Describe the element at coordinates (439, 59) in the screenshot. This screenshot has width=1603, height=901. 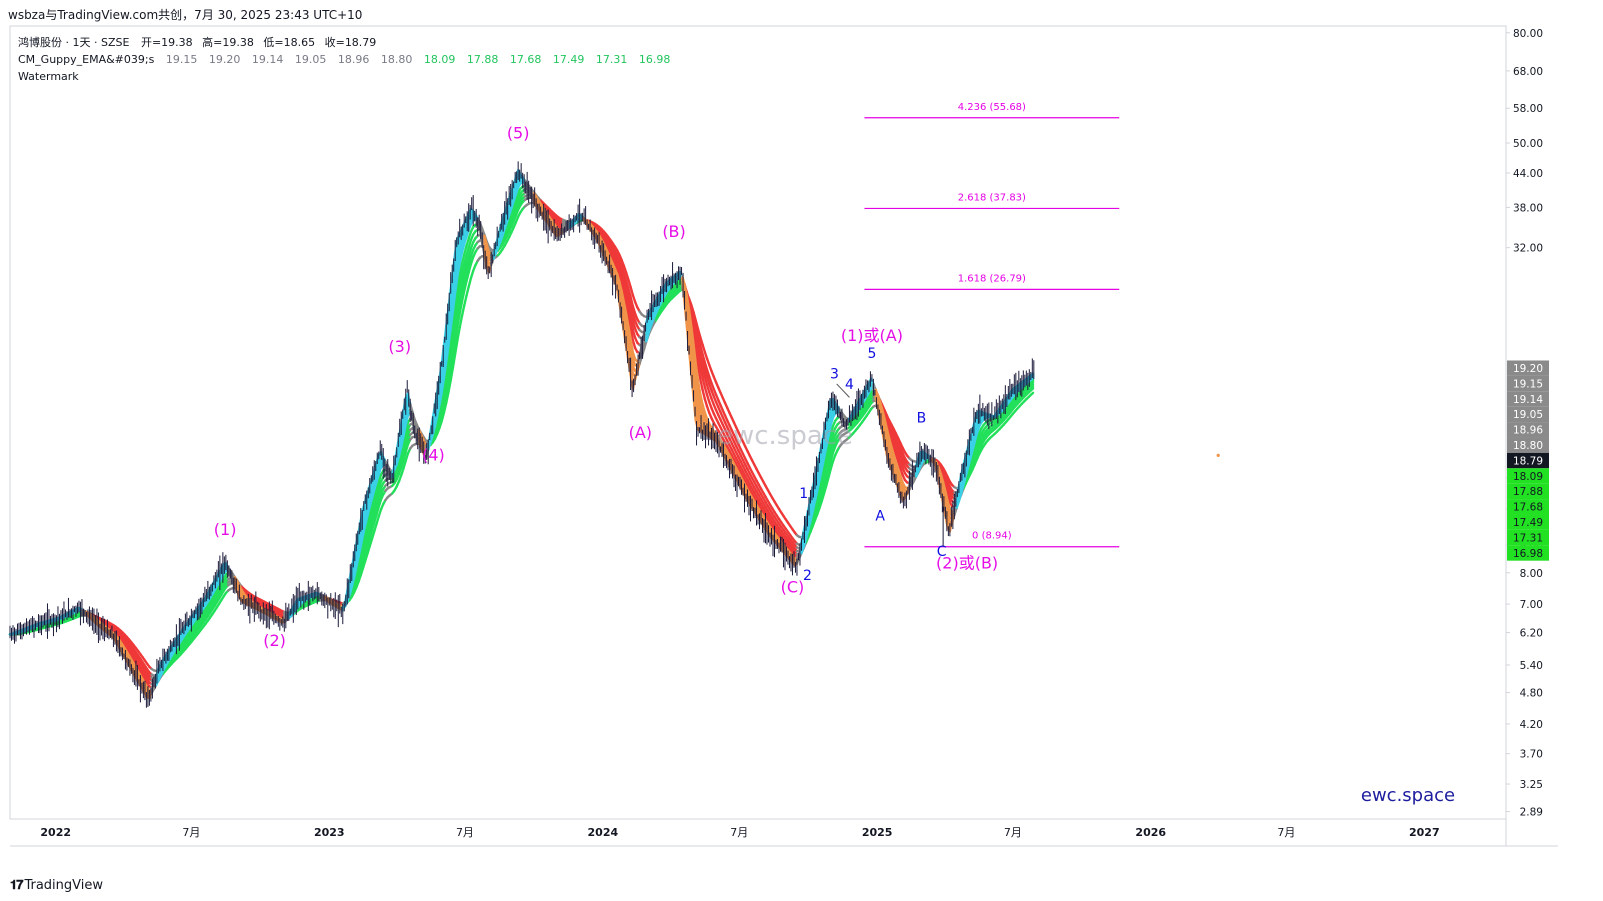
I see `indicator-value: 18.09` at that location.